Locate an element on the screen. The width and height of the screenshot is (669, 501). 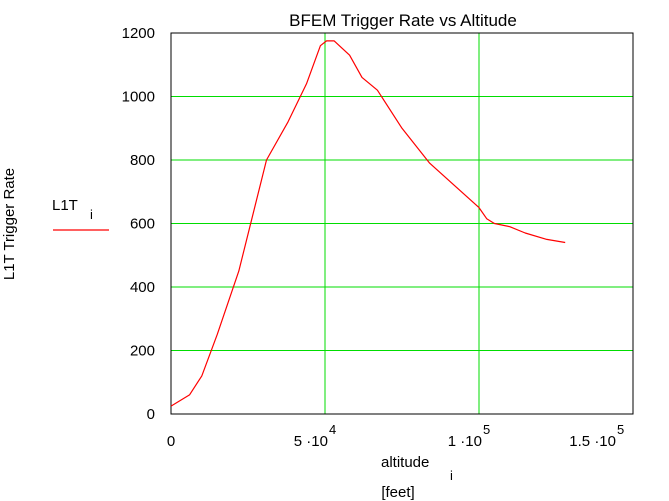
x-tick-mantissa: 5 ·10 is located at coordinates (311, 441).